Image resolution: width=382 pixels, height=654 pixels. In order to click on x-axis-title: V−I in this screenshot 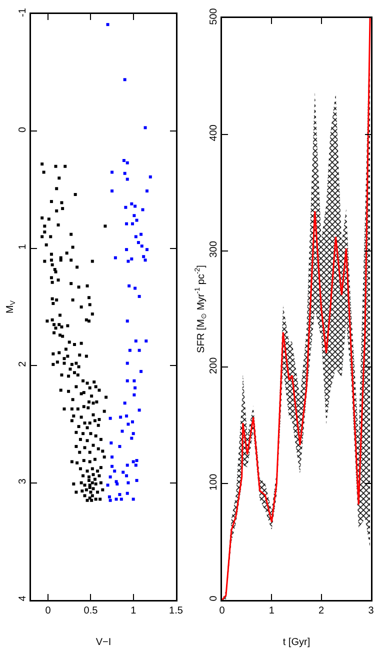, I will do `click(104, 642)`.